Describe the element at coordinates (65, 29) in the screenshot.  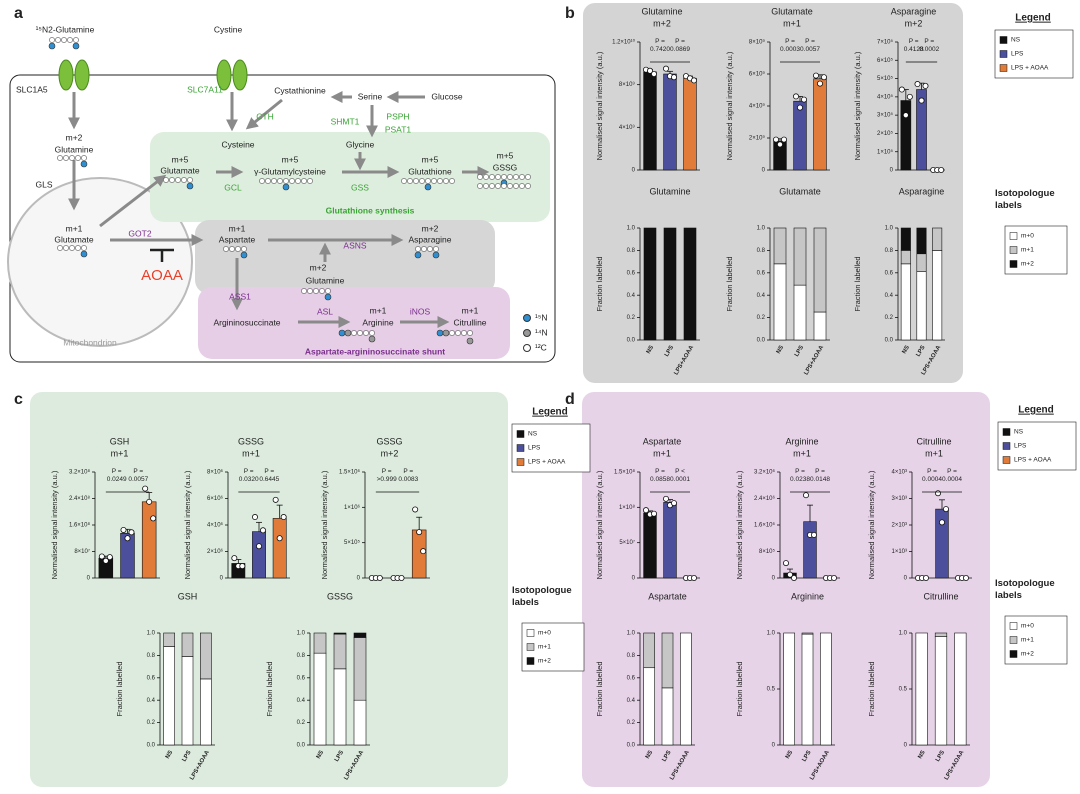
I see `diagram-label: ¹⁵N2-Glutamine` at that location.